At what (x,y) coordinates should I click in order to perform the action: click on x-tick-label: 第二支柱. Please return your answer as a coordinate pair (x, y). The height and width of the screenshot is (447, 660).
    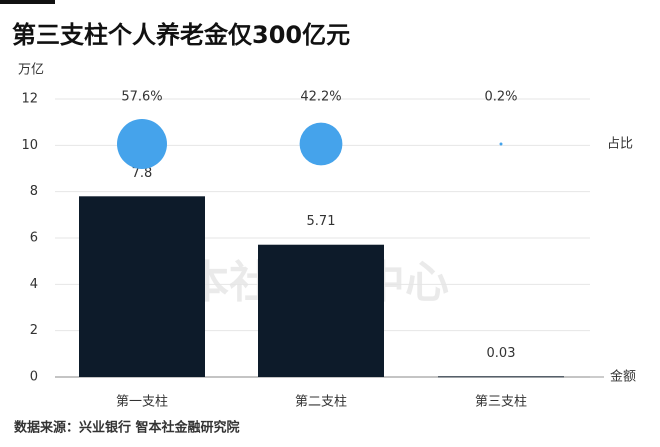
    Looking at the image, I should click on (321, 402).